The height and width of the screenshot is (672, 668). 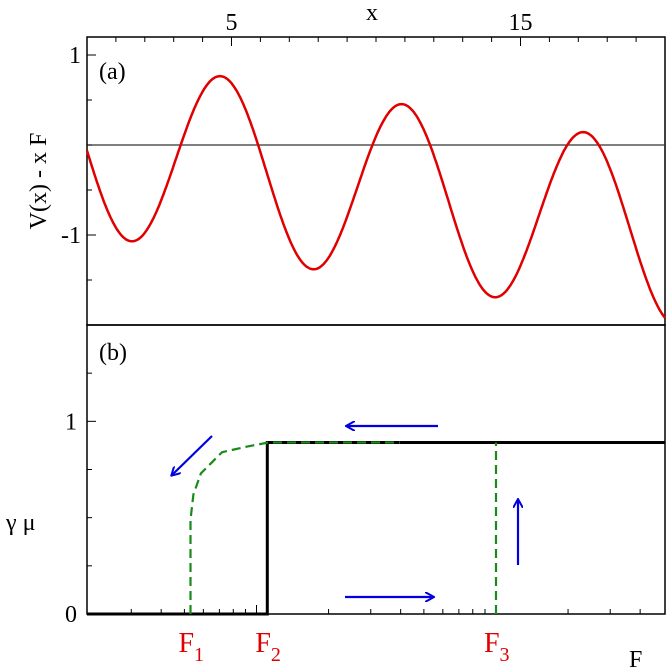 I want to click on y-tick-label: -1, so click(x=71, y=236).